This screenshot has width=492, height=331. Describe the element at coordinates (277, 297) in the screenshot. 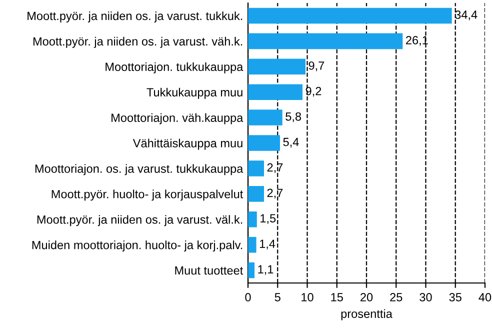

I see `x-tick-label: 5` at that location.